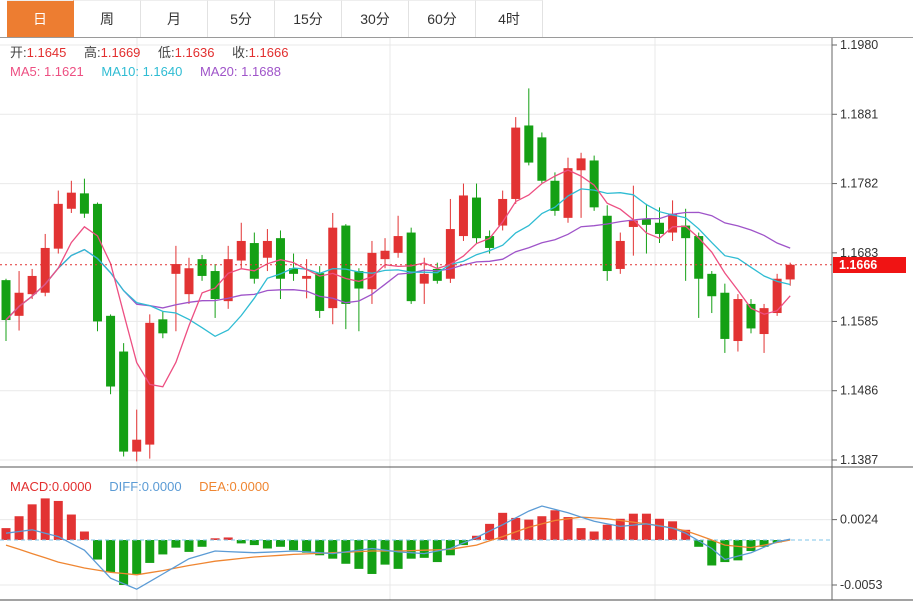  What do you see at coordinates (375, 18) in the screenshot?
I see `tab-30min: 30分` at bounding box center [375, 18].